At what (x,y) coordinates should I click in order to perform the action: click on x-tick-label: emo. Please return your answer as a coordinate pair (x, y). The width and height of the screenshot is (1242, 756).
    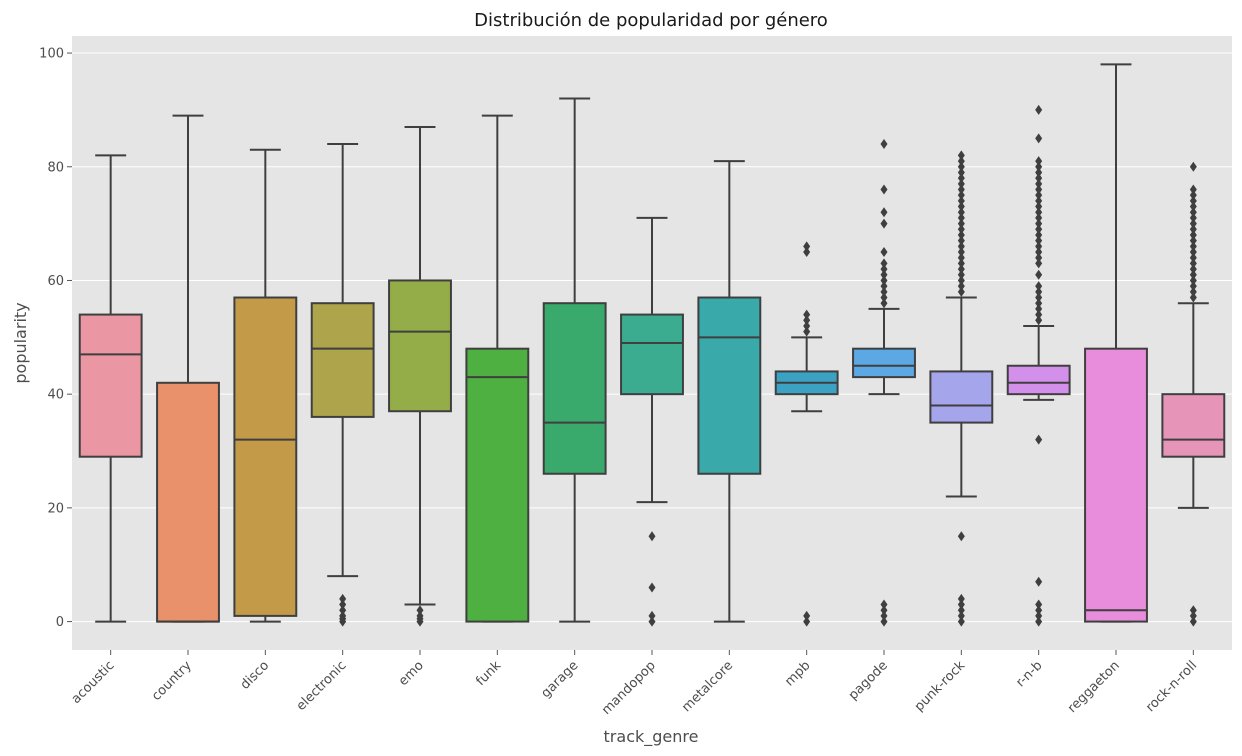
    Looking at the image, I should click on (411, 673).